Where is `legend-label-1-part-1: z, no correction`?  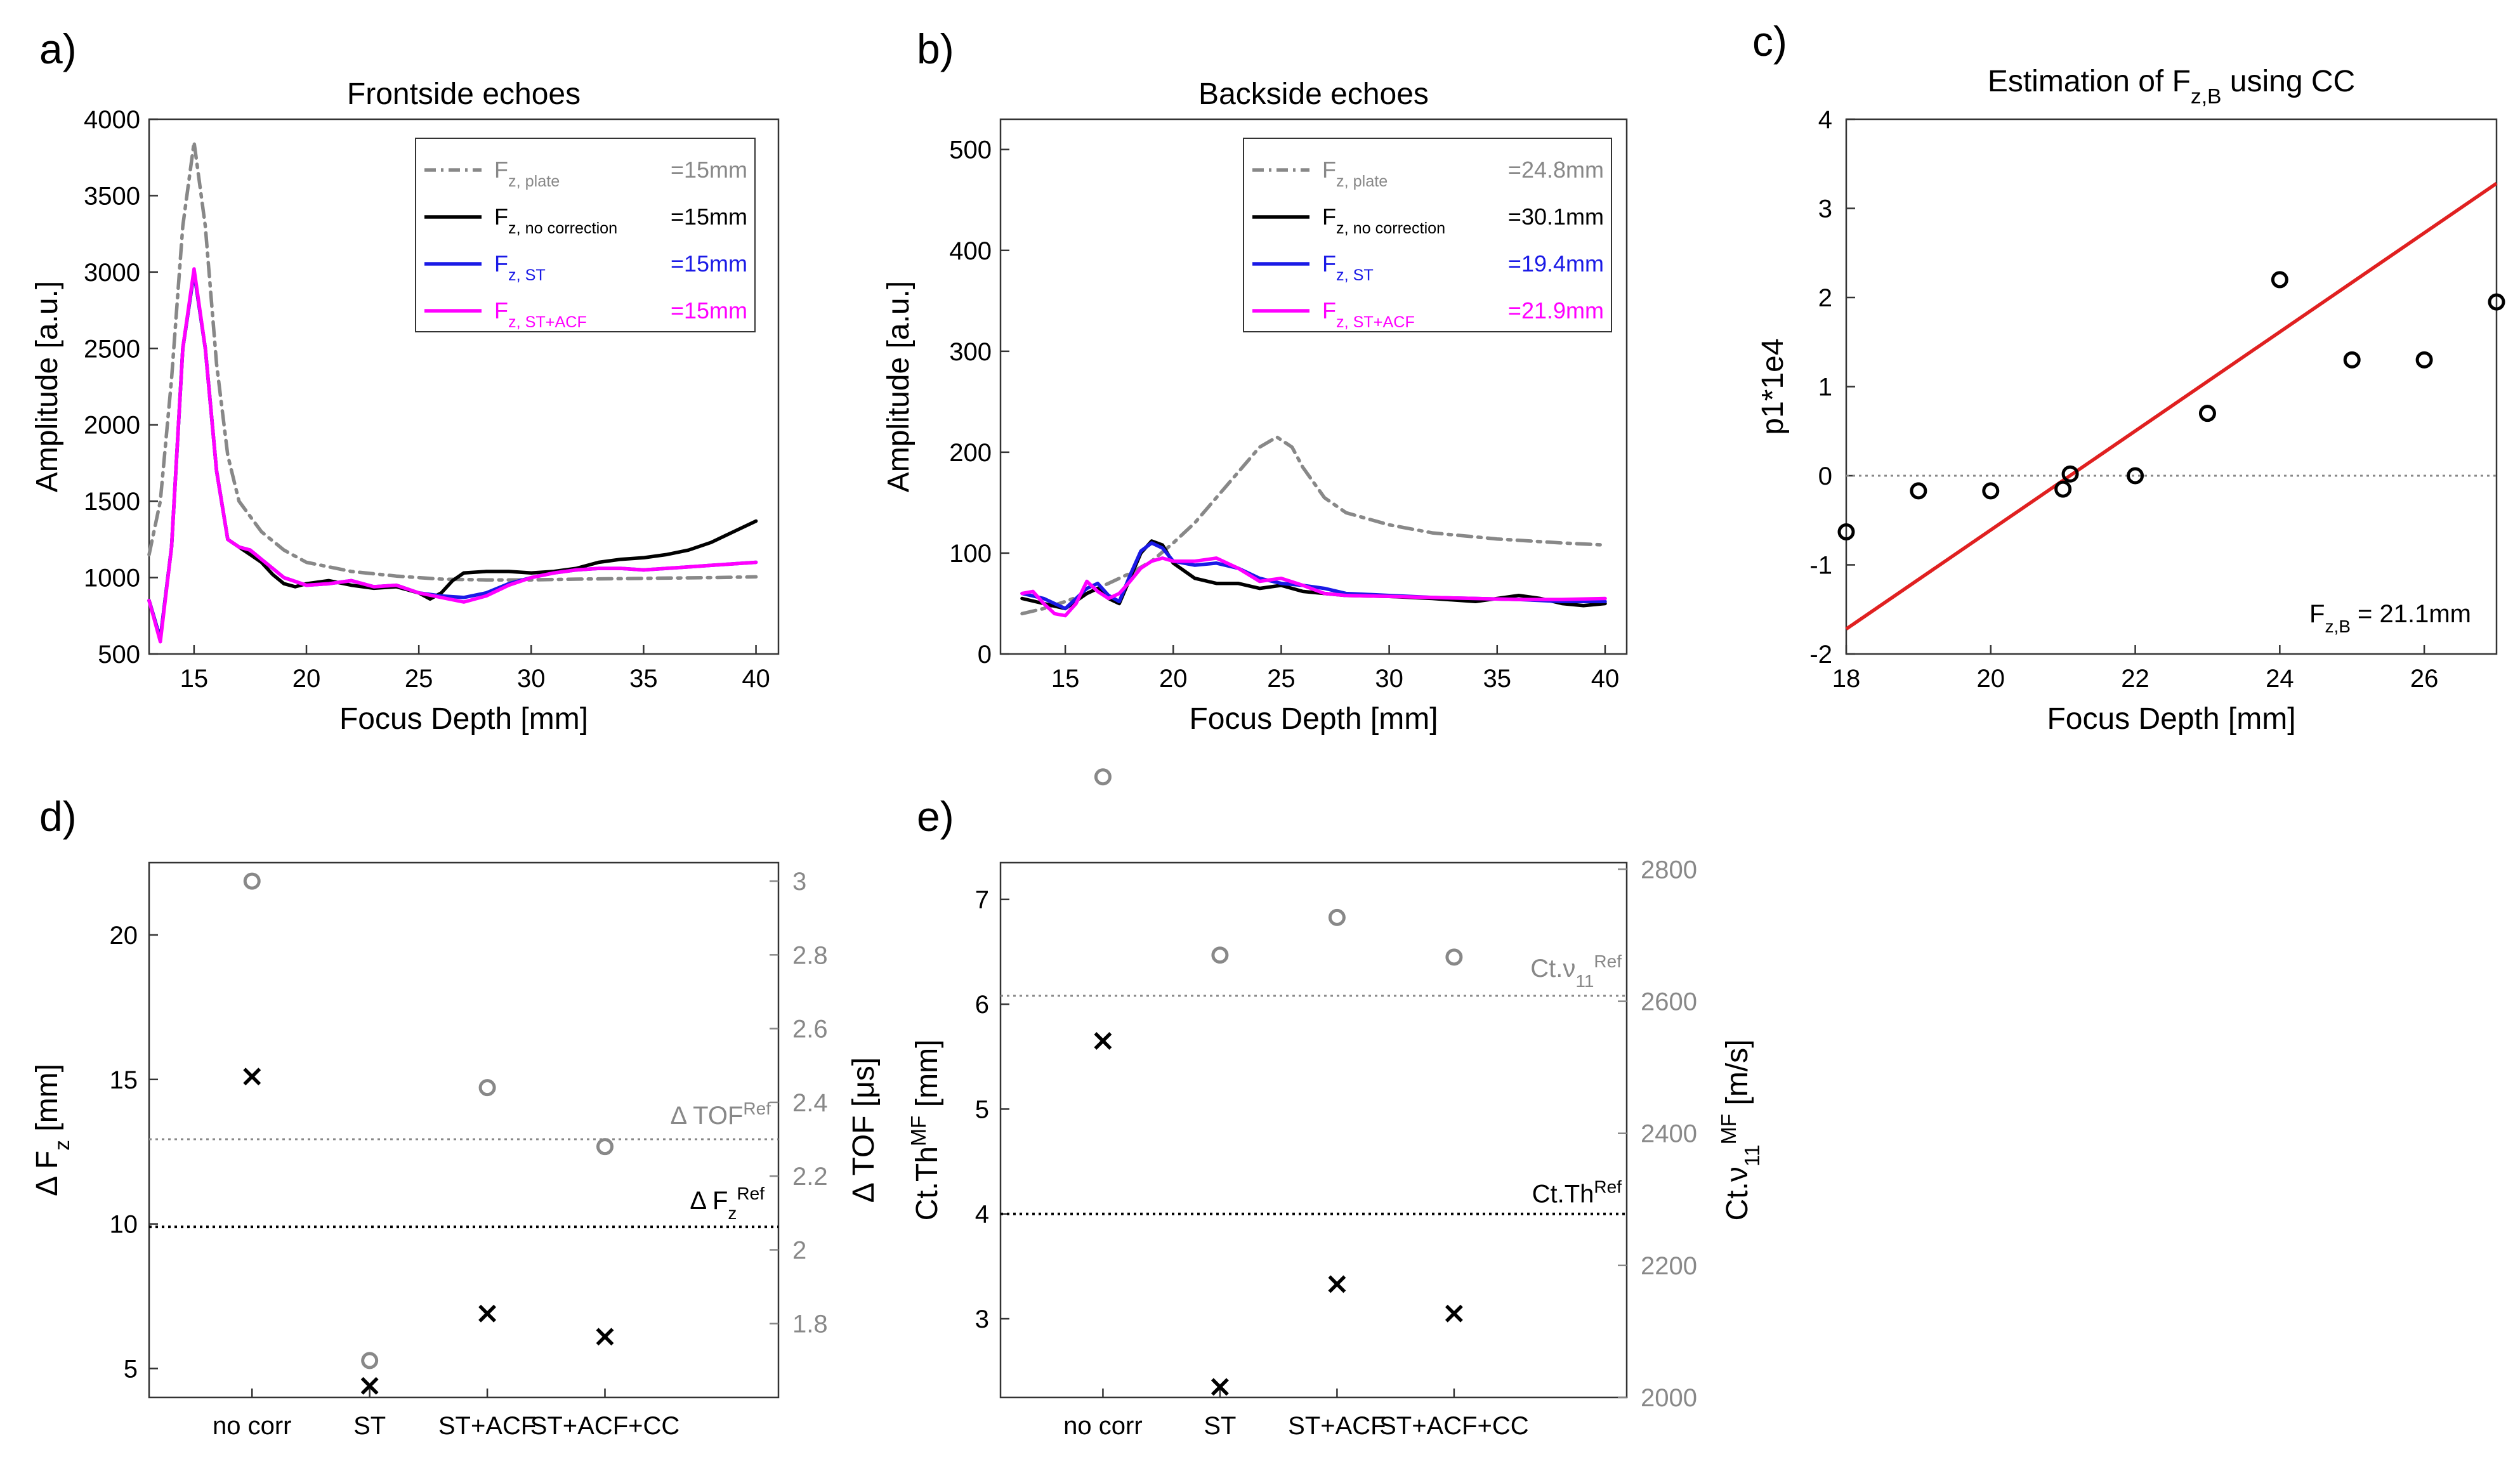
legend-label-1-part-1: z, no correction is located at coordinates (1390, 228).